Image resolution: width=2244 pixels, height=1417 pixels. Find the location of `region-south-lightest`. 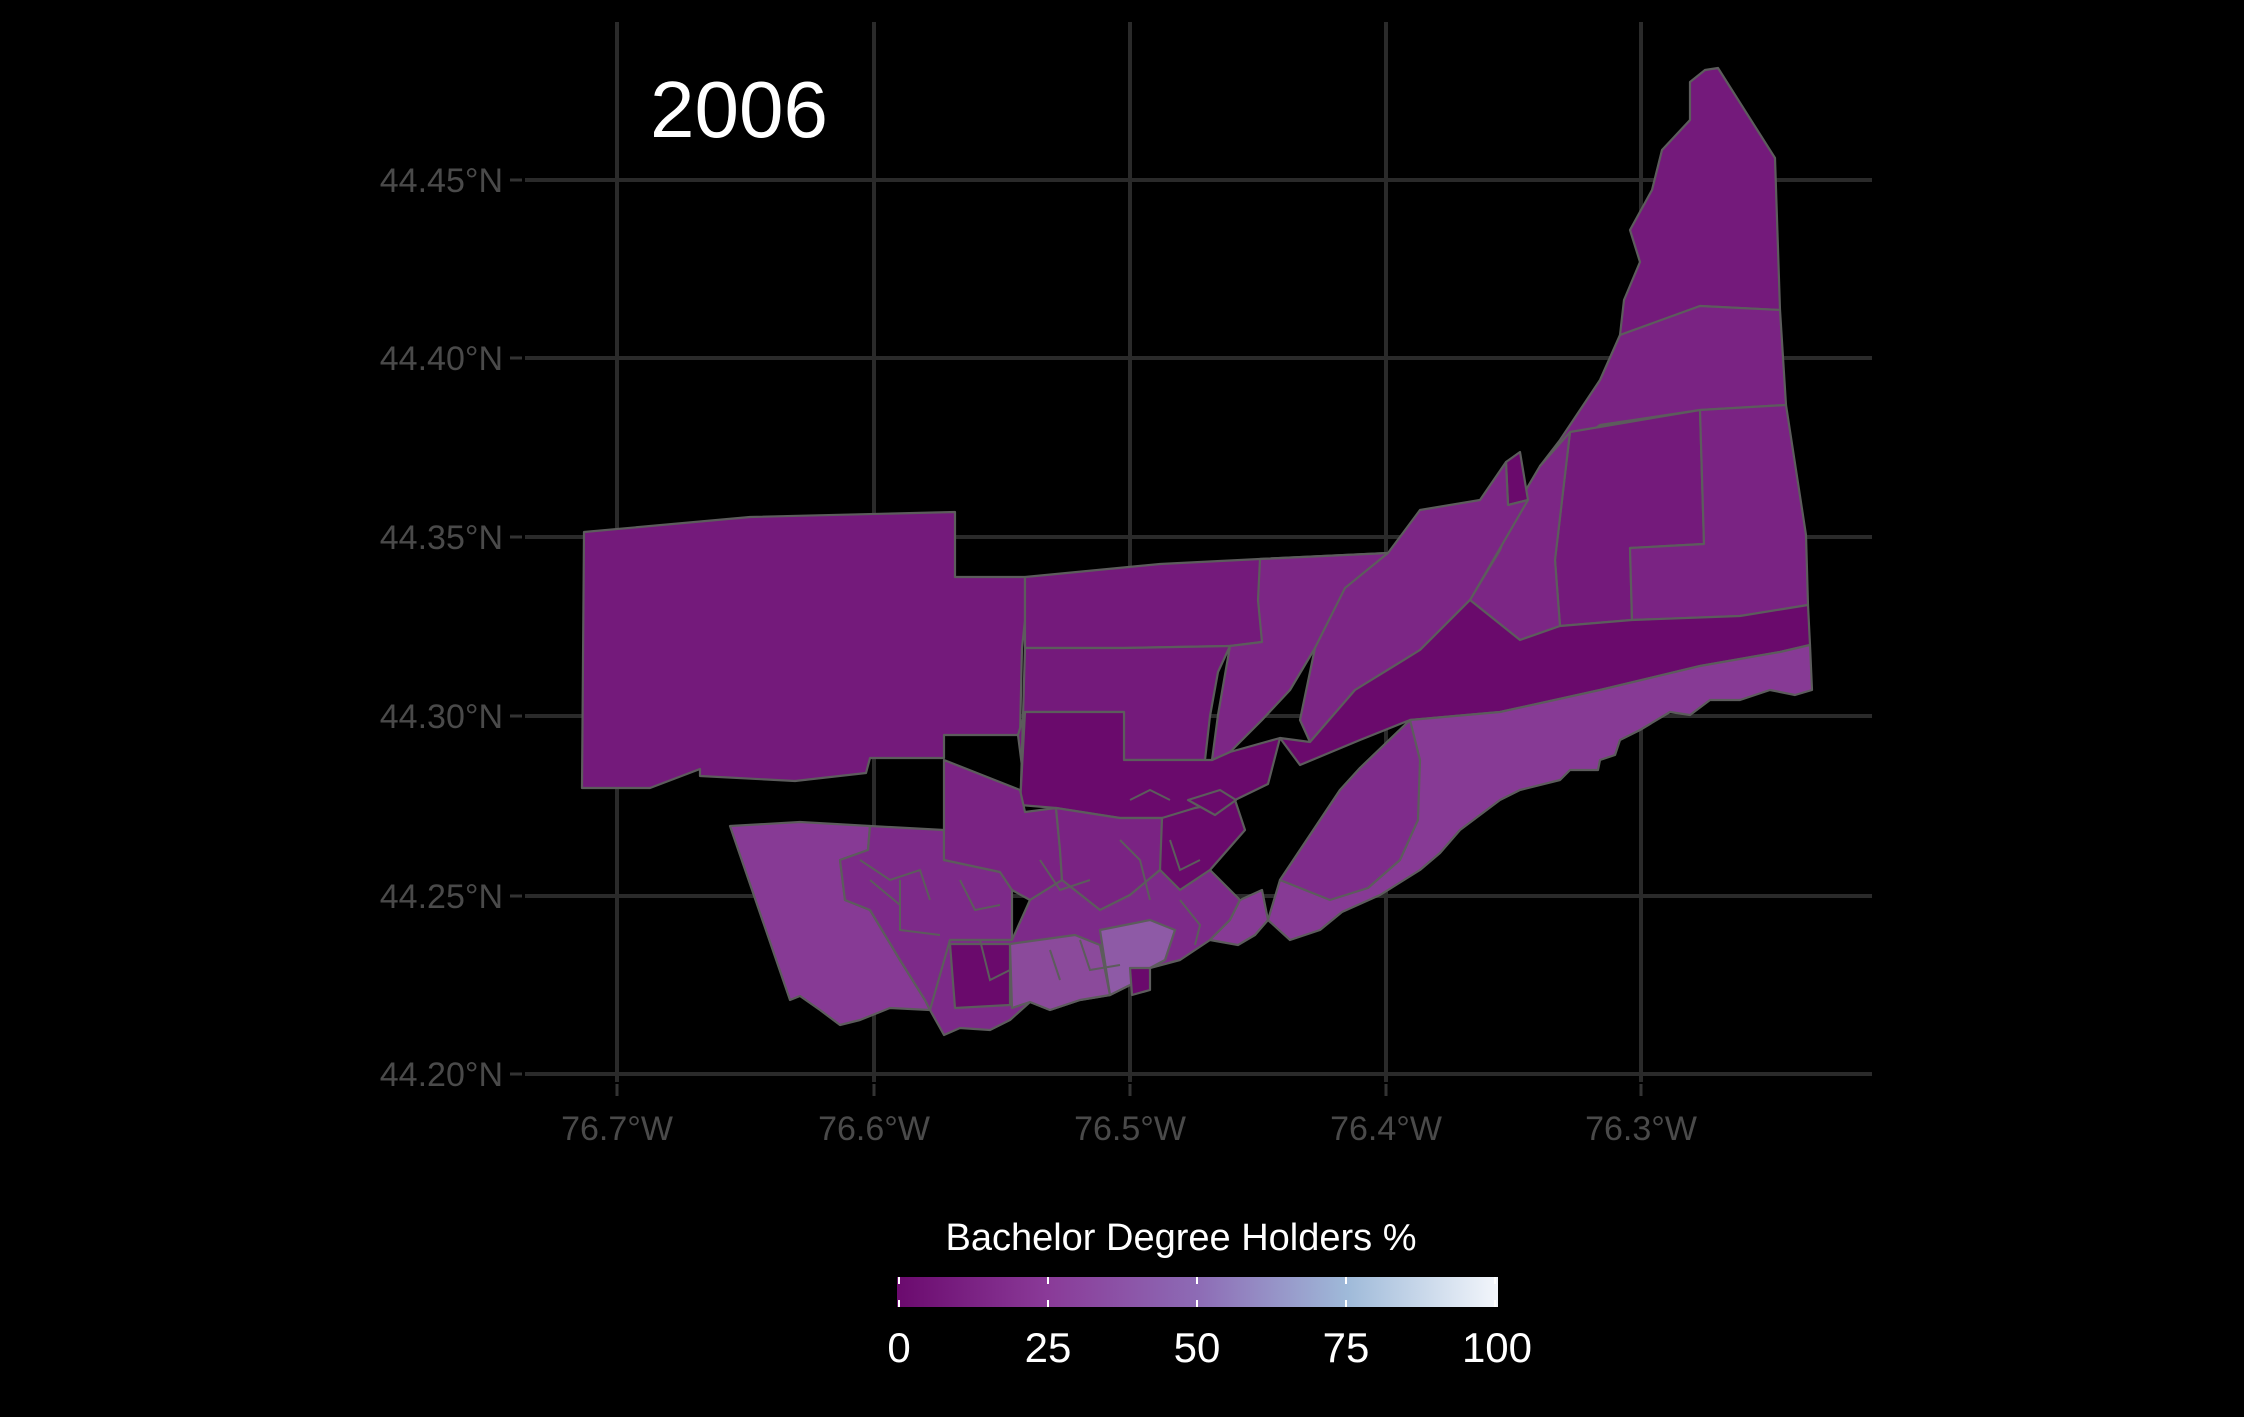

region-south-lightest is located at coordinates (1137, 957).